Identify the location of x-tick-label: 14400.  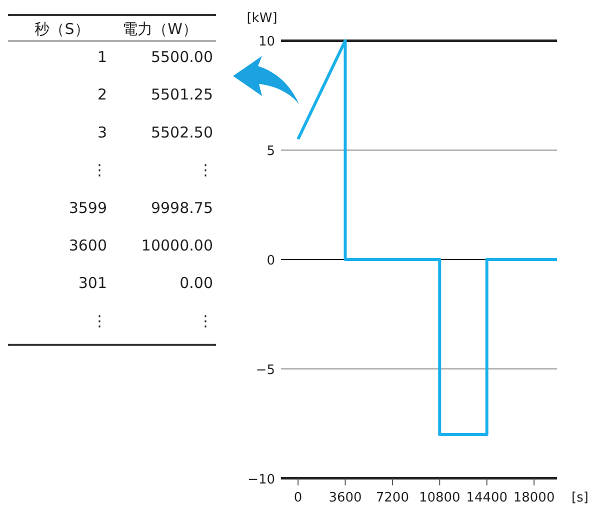
(487, 498).